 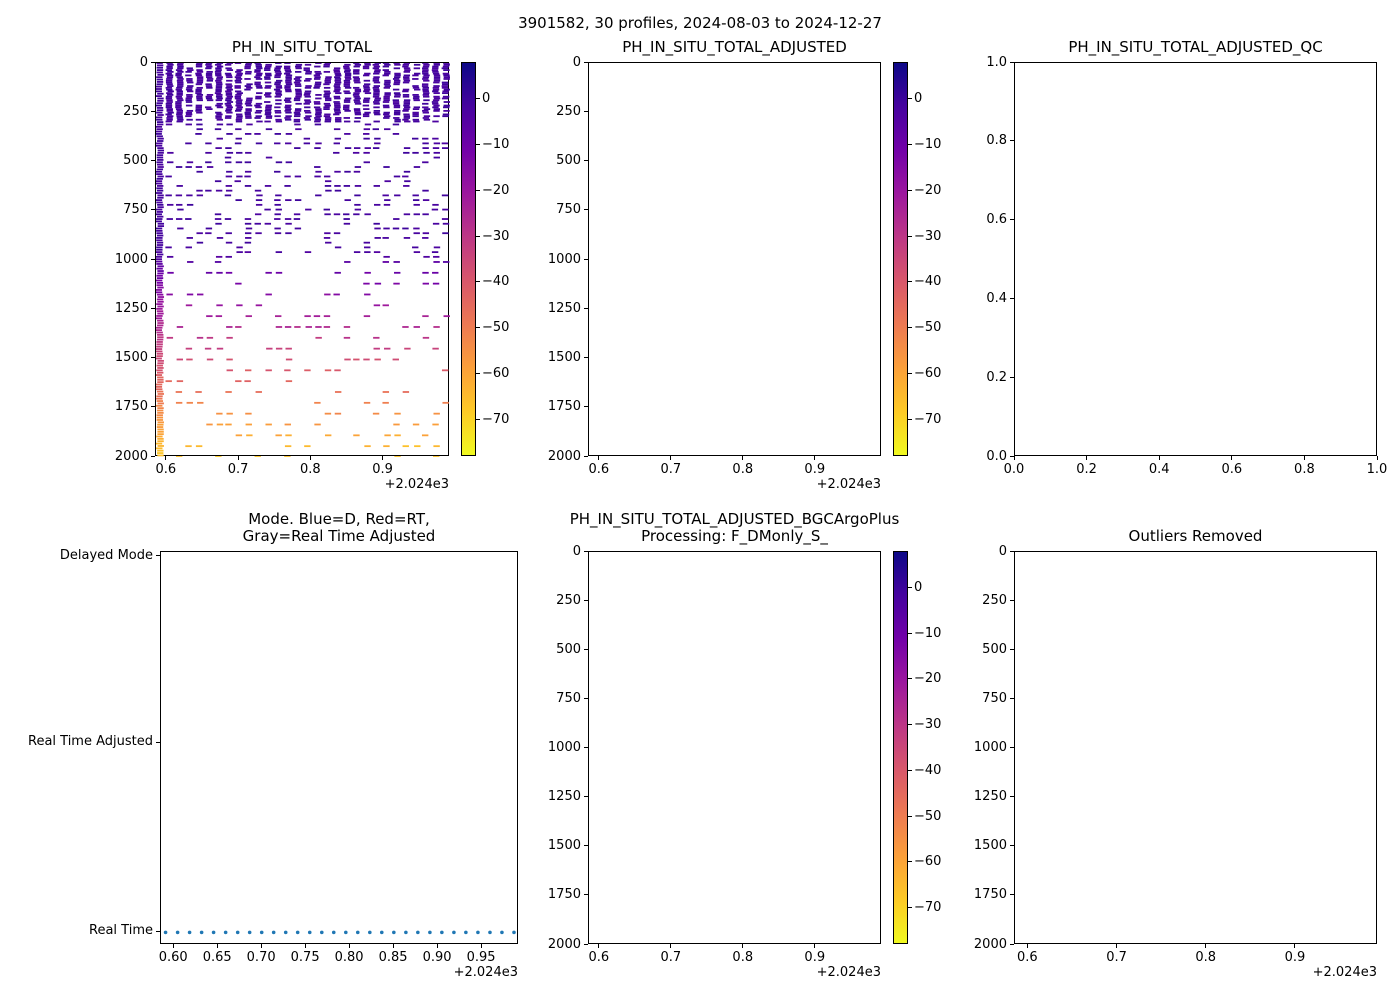 I want to click on y-tick-label: 0.2, so click(x=996, y=377).